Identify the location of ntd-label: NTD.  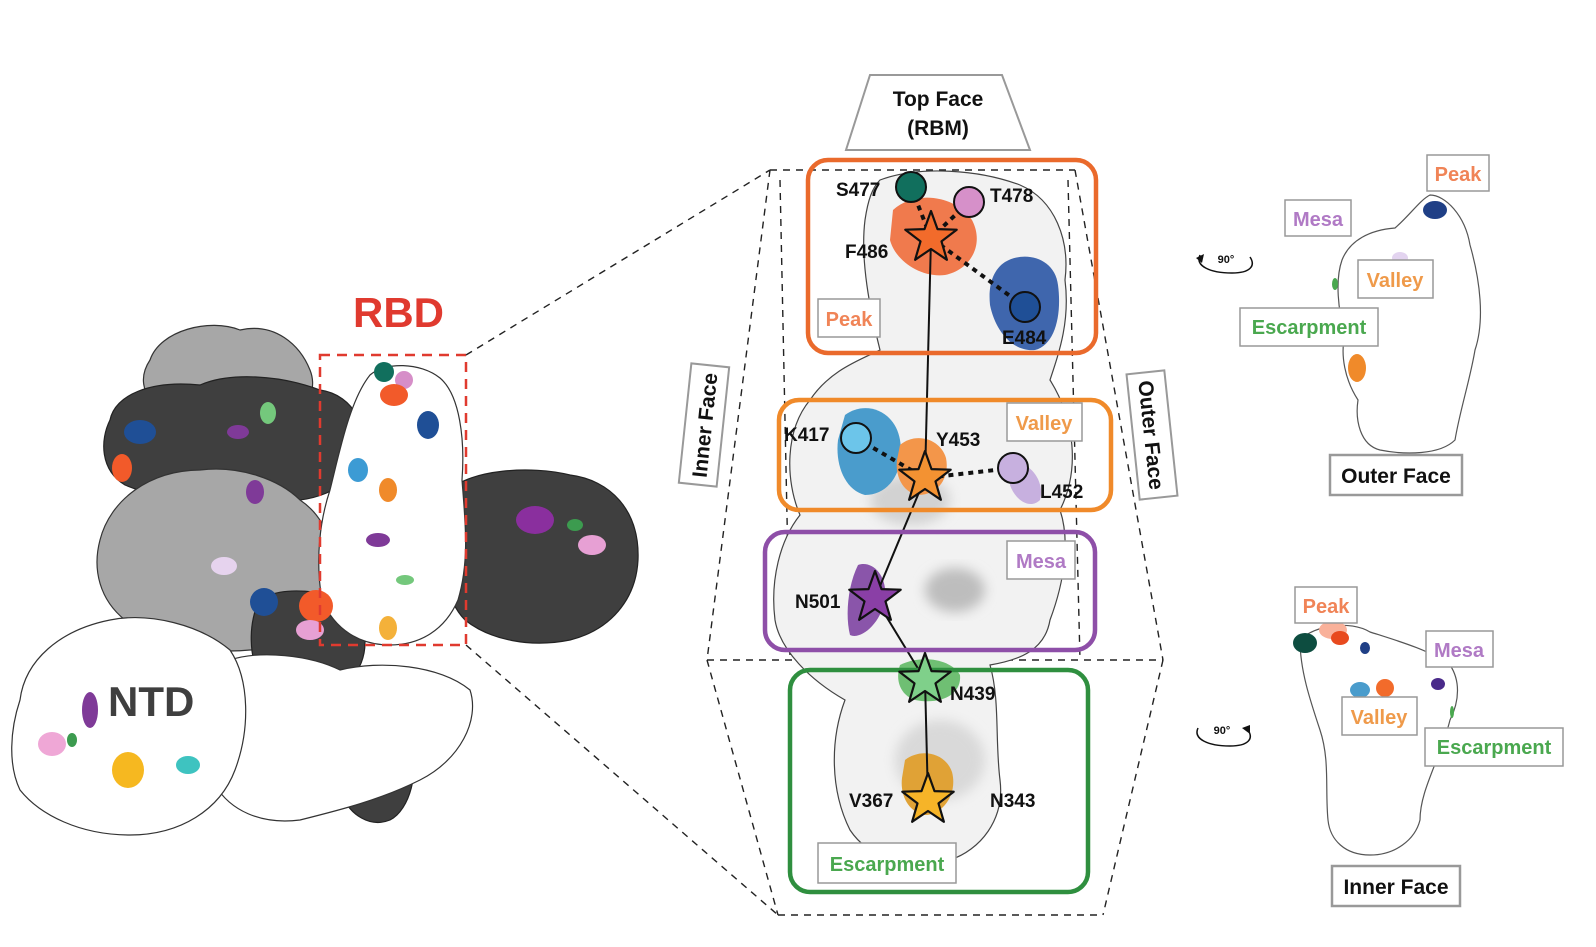
(151, 701).